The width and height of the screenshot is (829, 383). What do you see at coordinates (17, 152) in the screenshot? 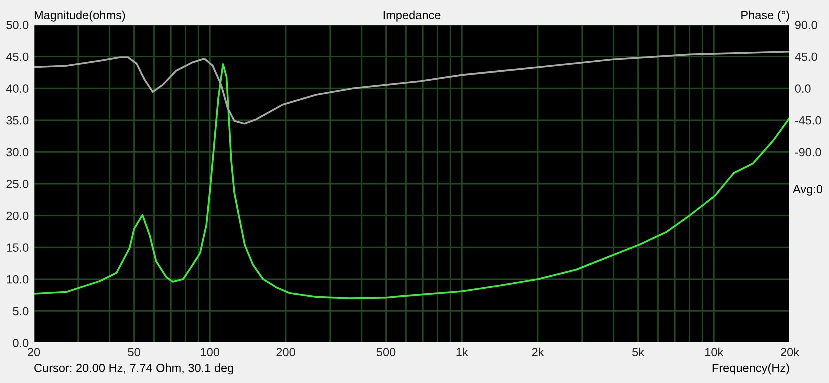
I see `y-tick-label: 30.0` at bounding box center [17, 152].